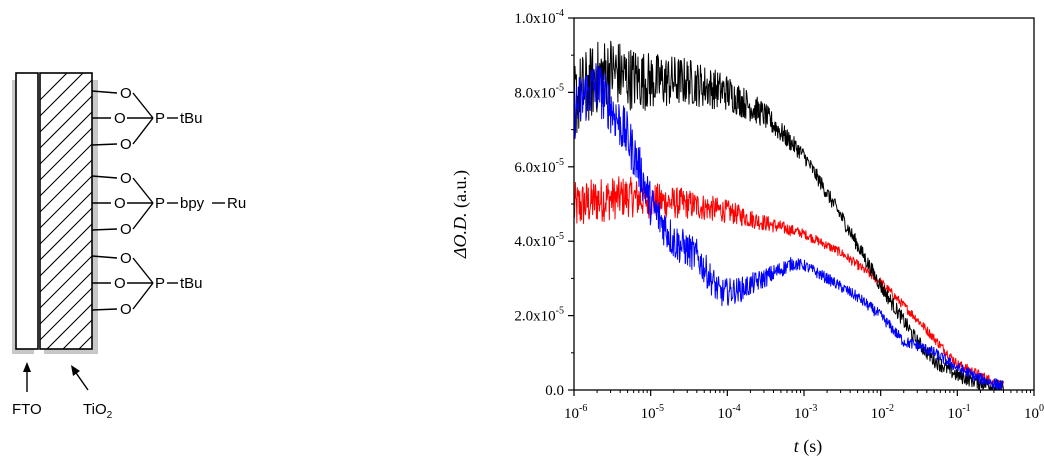  What do you see at coordinates (808, 446) in the screenshot?
I see `x-axis-label: t (s)` at bounding box center [808, 446].